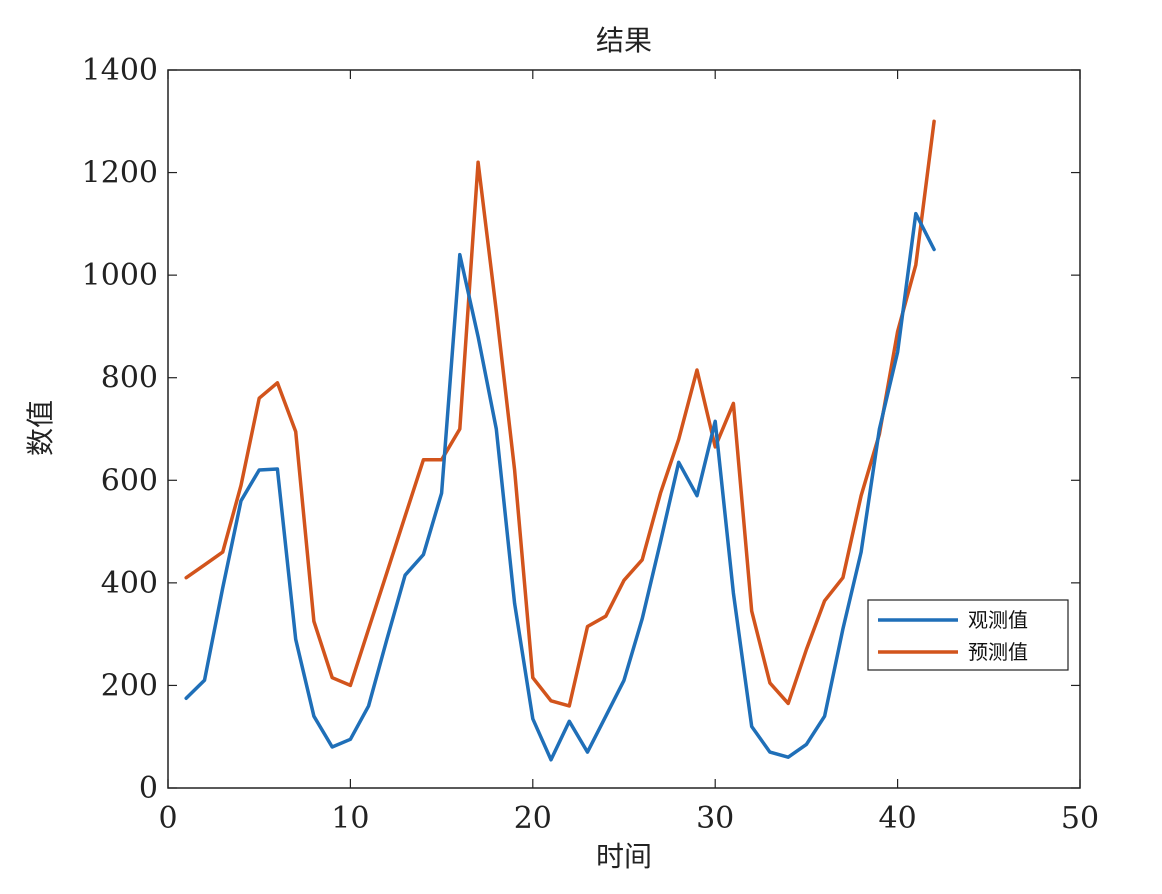 This screenshot has width=1162, height=894. I want to click on legend: 观测值 预测值, so click(968, 635).